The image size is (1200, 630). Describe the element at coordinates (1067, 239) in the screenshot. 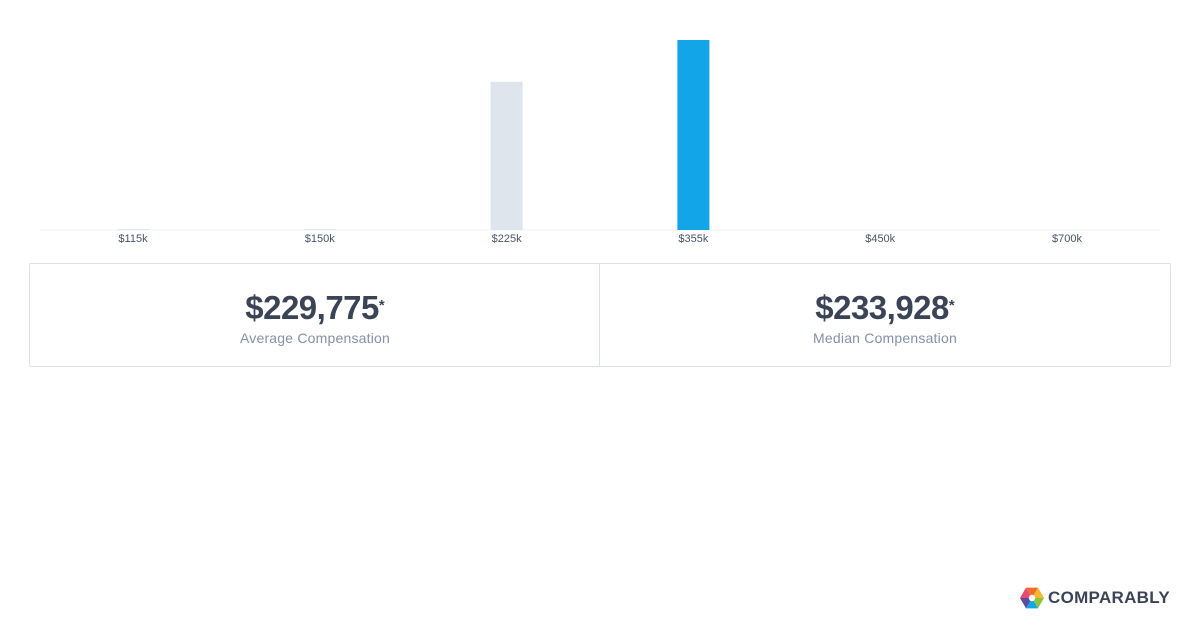

I see `x-tick-label: $700k` at that location.